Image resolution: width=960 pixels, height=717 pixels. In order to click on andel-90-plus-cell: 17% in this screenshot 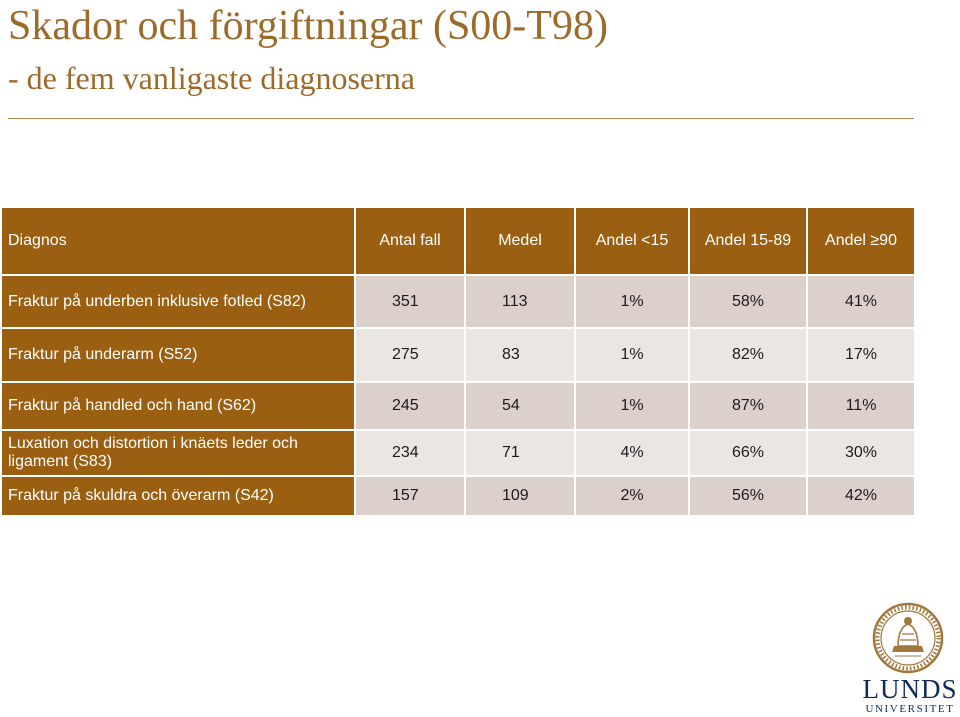, I will do `click(861, 355)`.